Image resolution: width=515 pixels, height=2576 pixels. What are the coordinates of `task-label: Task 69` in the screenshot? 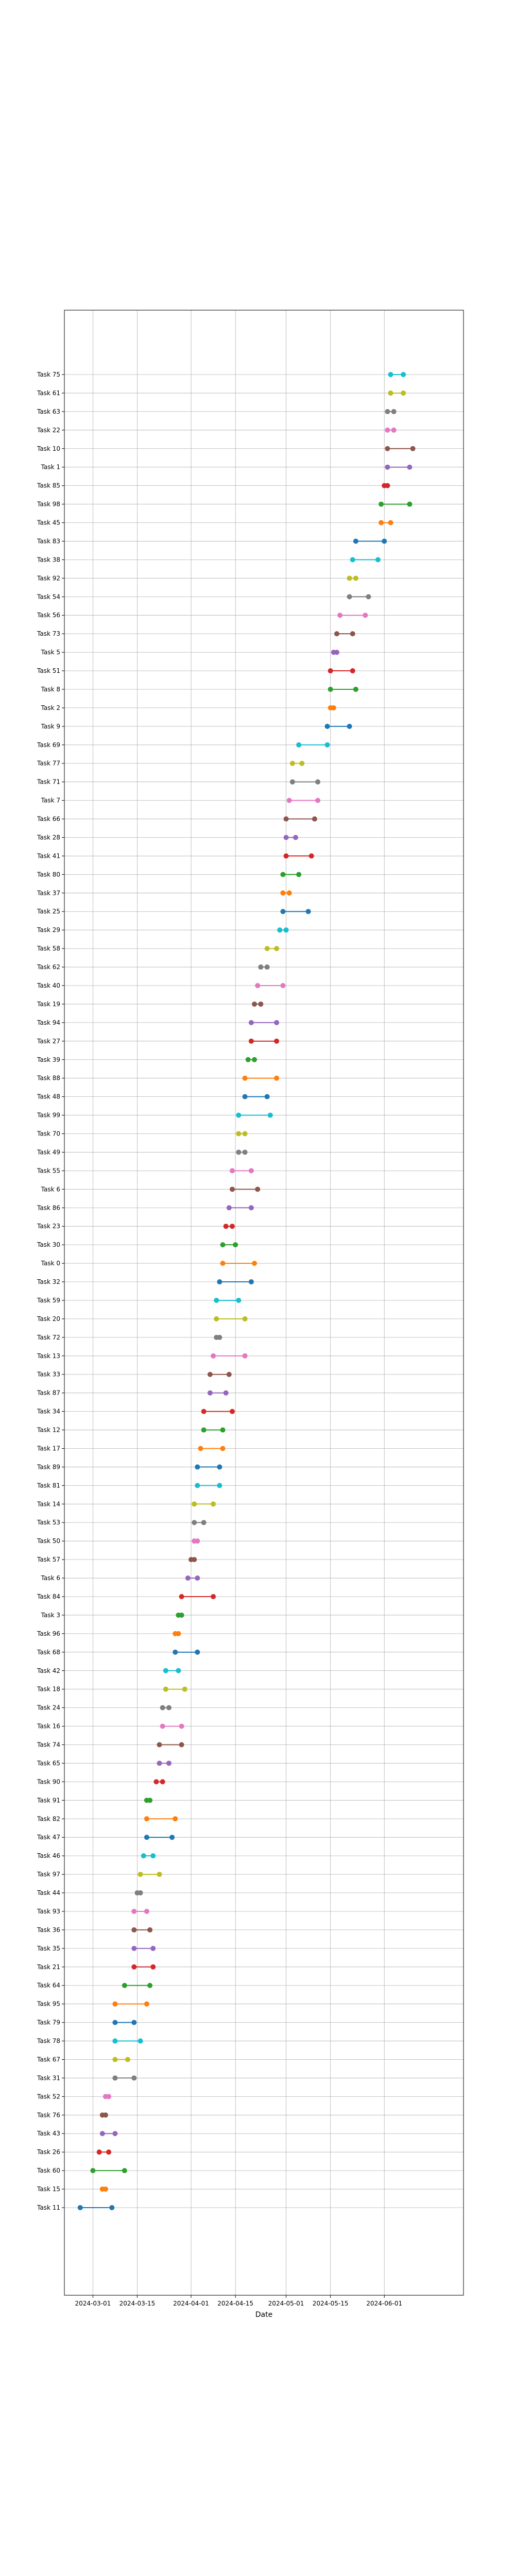 It's located at (48, 745).